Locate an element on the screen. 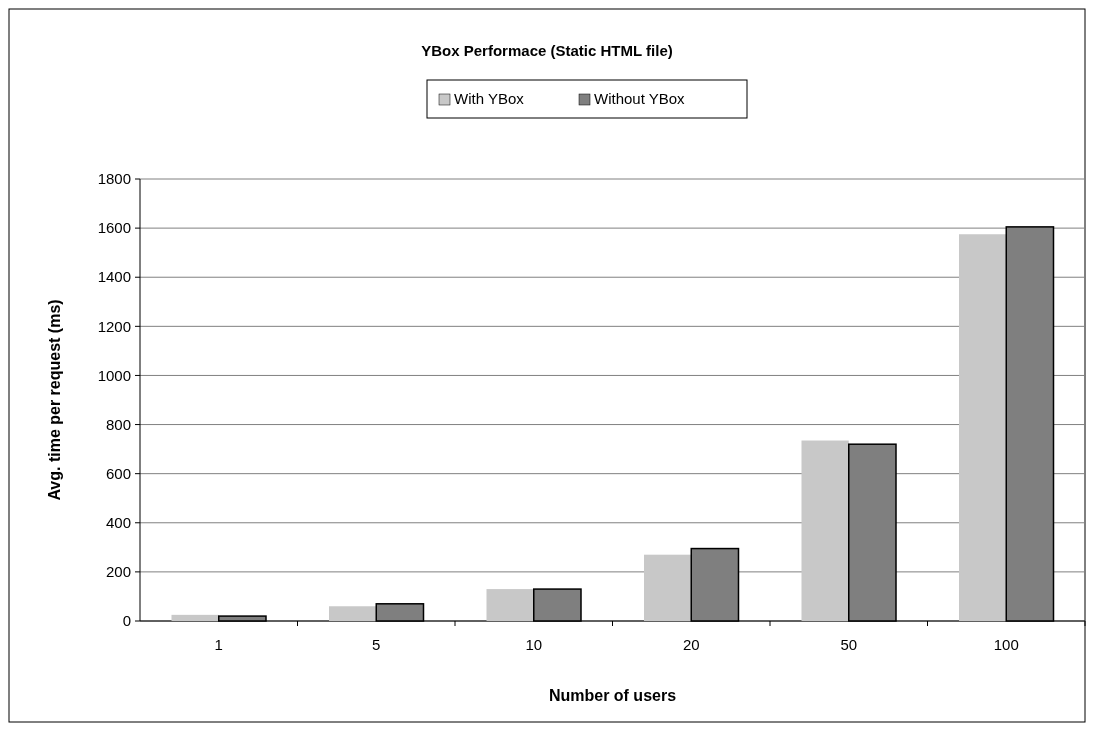 This screenshot has width=1094, height=733. legend-label: Without YBox is located at coordinates (640, 98).